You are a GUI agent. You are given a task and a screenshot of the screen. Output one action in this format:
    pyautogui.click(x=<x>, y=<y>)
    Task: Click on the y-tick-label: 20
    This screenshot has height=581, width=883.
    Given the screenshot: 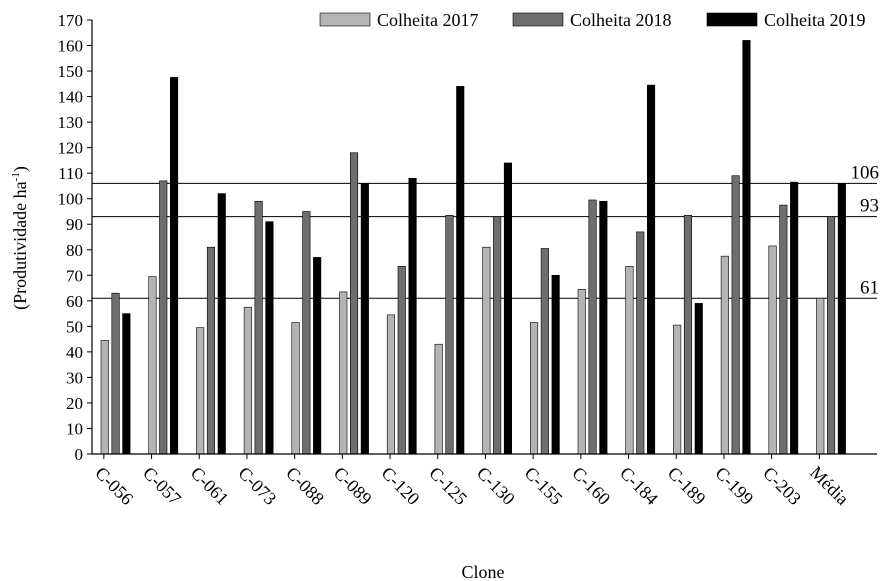 What is the action you would take?
    pyautogui.click(x=74, y=403)
    